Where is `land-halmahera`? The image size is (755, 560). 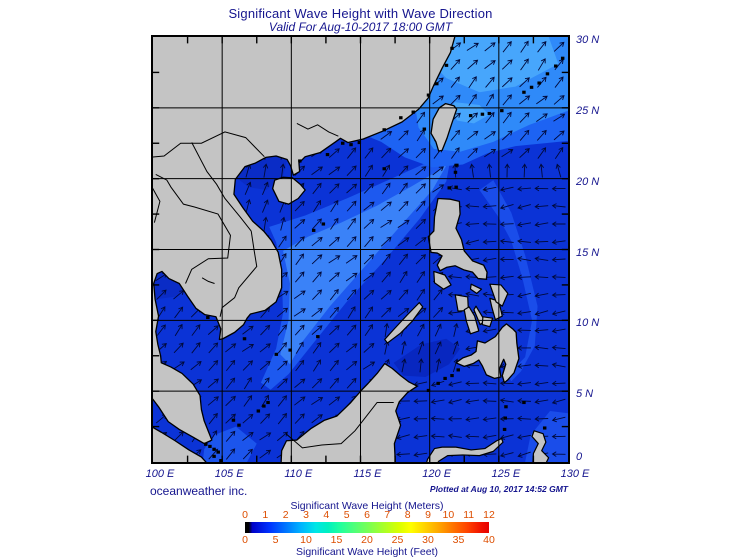
land-halmahera is located at coordinates (540, 446).